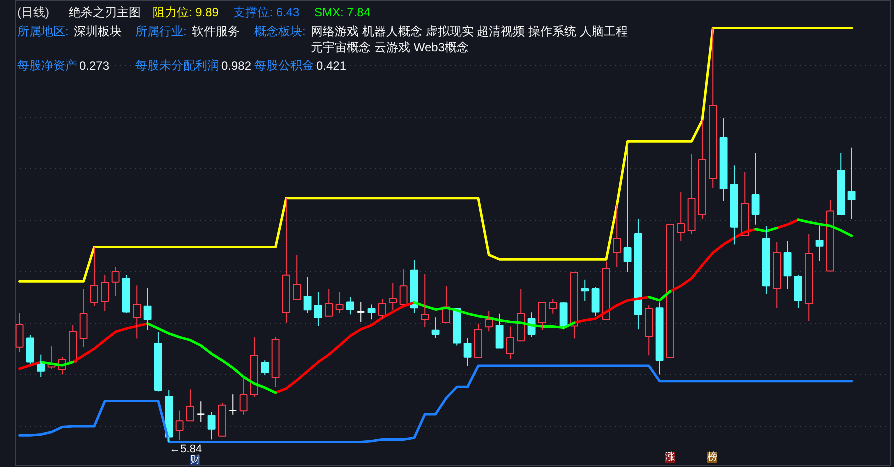  Describe the element at coordinates (267, 13) in the screenshot. I see `text: 支撑位: 6.43` at that location.